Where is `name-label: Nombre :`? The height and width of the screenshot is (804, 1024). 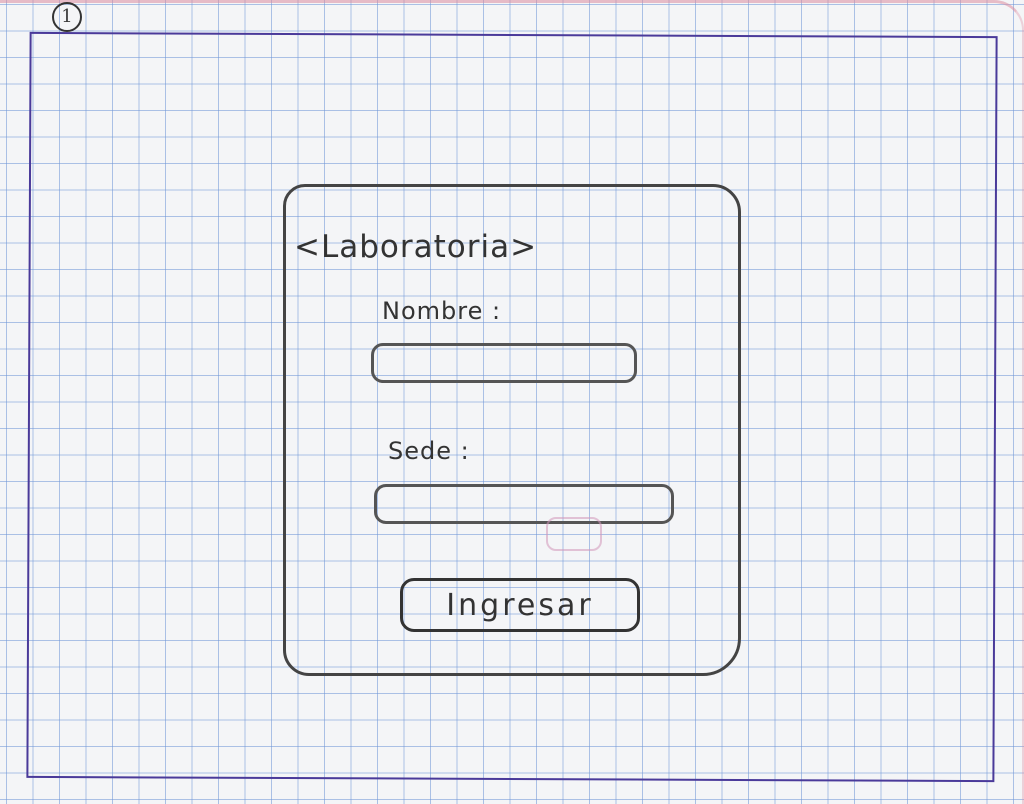 name-label: Nombre : is located at coordinates (442, 311).